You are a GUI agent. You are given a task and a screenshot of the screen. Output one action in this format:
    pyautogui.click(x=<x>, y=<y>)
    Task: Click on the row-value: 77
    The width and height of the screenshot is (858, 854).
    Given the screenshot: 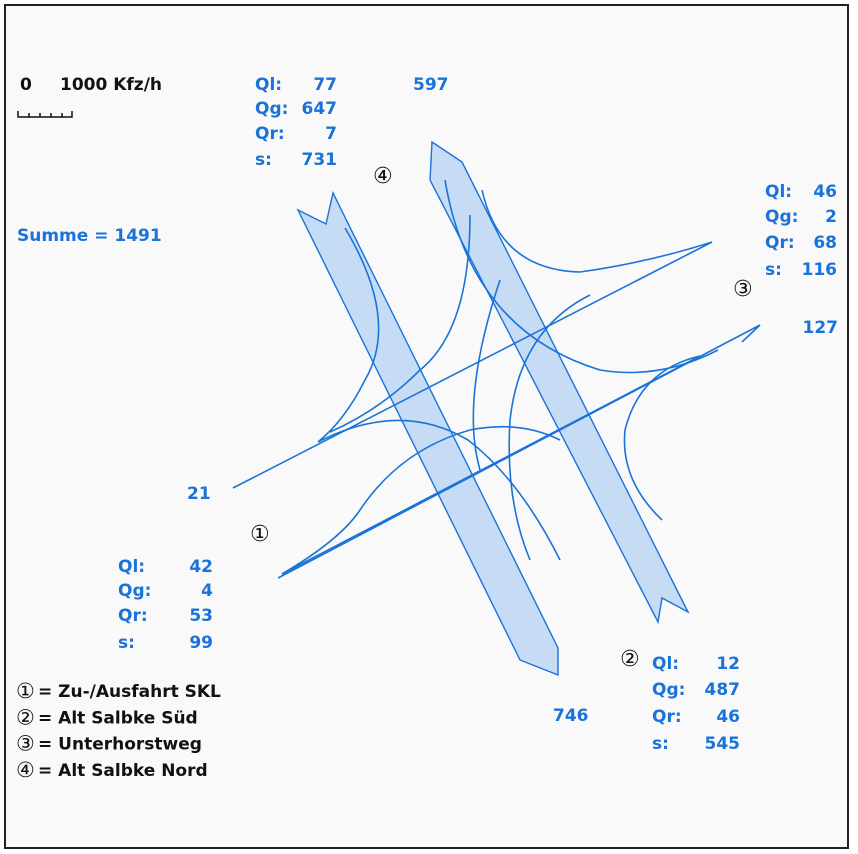 What is the action you would take?
    pyautogui.click(x=325, y=85)
    